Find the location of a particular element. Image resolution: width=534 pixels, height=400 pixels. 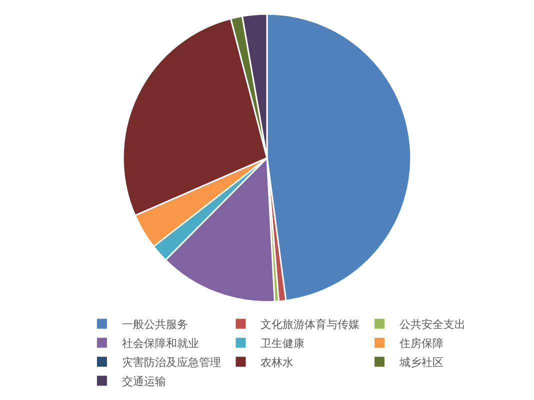

legend-label: 城乡社区 is located at coordinates (421, 362).